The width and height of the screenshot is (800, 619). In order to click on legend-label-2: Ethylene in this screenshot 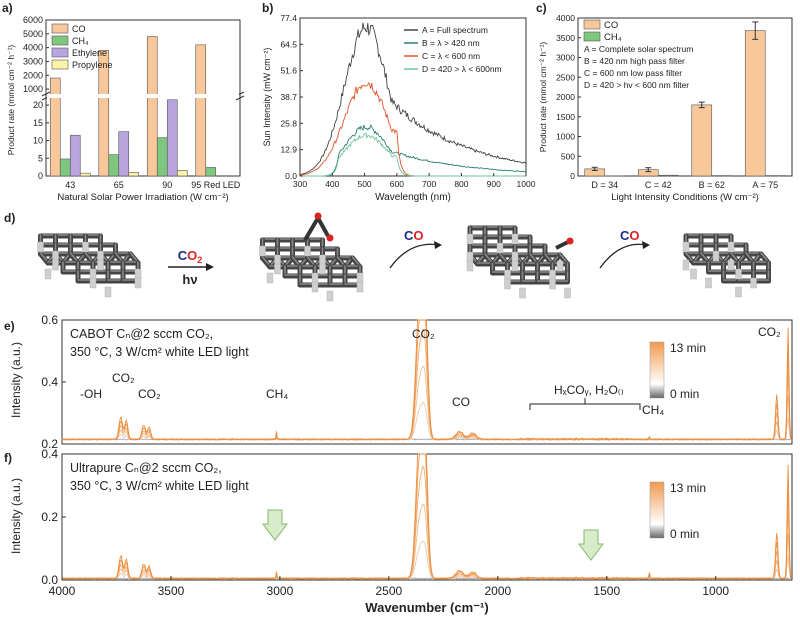, I will do `click(89, 53)`.